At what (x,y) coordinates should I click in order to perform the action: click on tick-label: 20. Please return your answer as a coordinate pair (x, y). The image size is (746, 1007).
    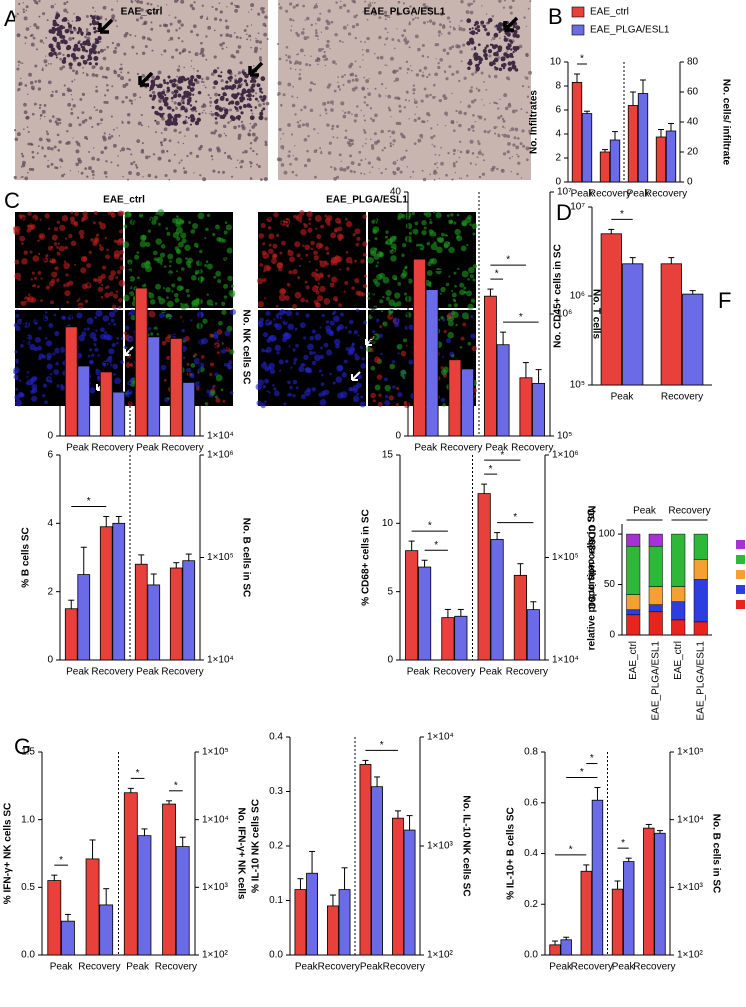
    Looking at the image, I should click on (396, 314).